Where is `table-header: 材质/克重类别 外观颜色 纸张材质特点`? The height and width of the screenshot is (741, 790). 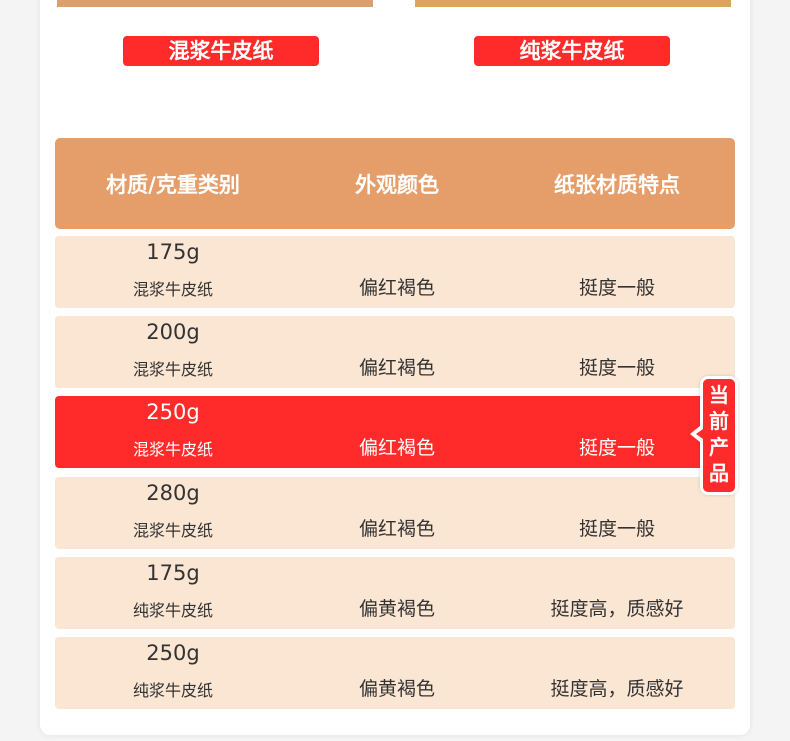 table-header: 材质/克重类别 外观颜色 纸张材质特点 is located at coordinates (395, 183).